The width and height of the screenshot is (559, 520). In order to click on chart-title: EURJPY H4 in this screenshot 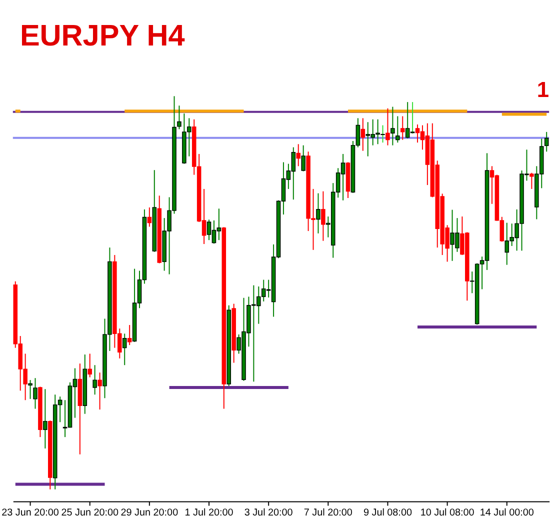, I will do `click(103, 36)`.